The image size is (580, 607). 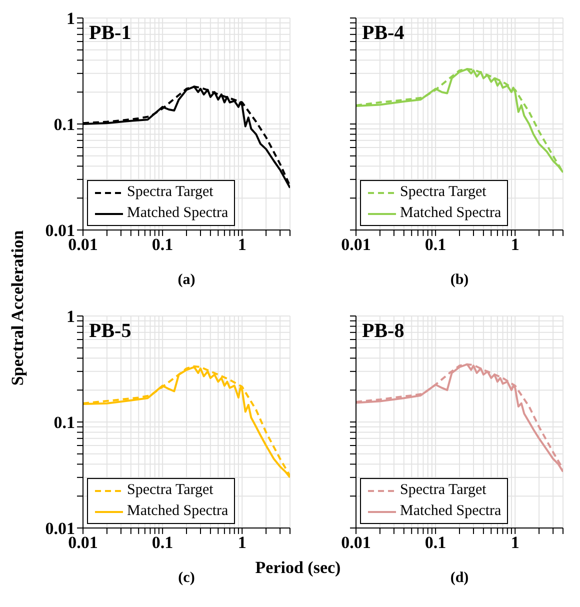 I want to click on text: (b), so click(x=459, y=280).